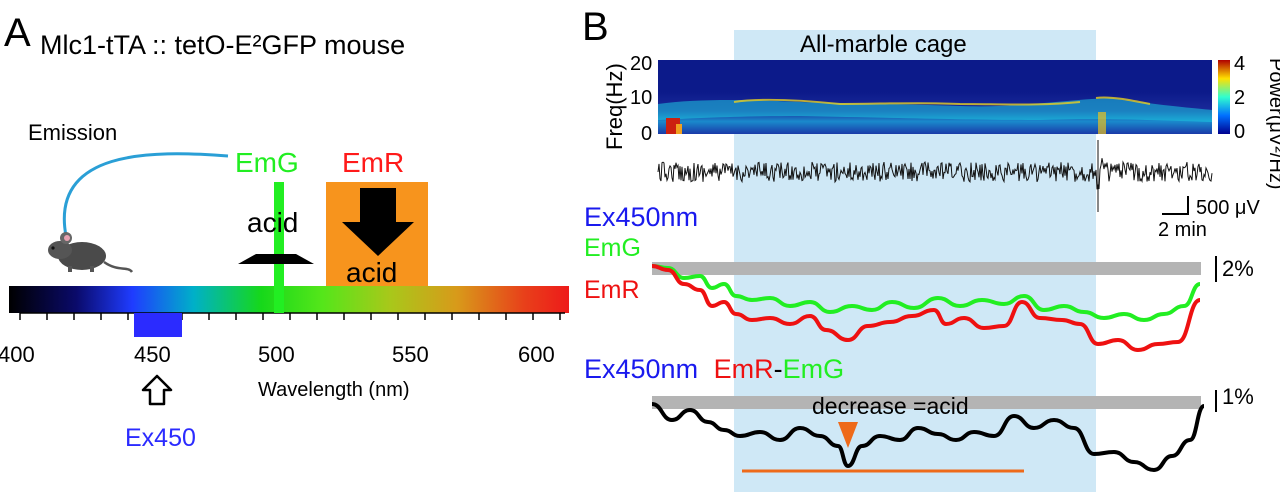  What do you see at coordinates (267, 162) in the screenshot?
I see `emg-label-a: EmG` at bounding box center [267, 162].